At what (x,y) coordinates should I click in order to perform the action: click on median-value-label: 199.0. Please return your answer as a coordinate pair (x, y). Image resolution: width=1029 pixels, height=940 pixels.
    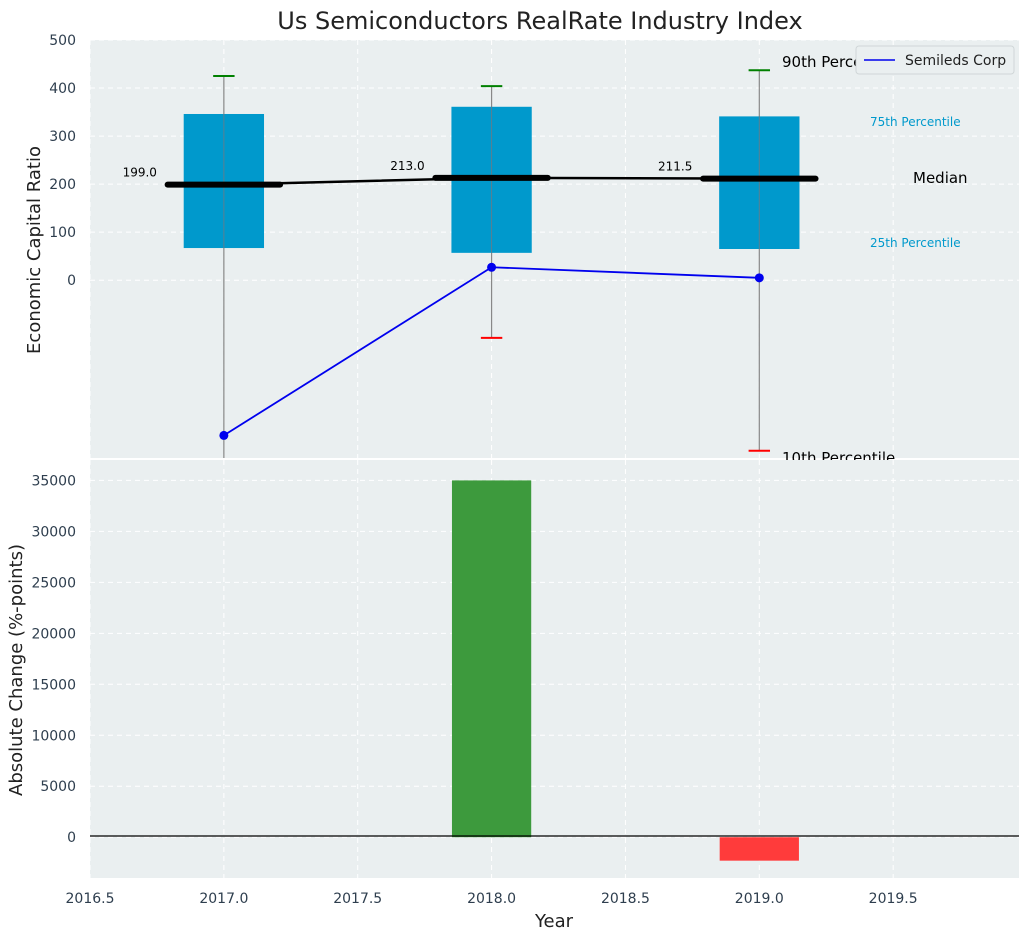
    Looking at the image, I should click on (140, 173).